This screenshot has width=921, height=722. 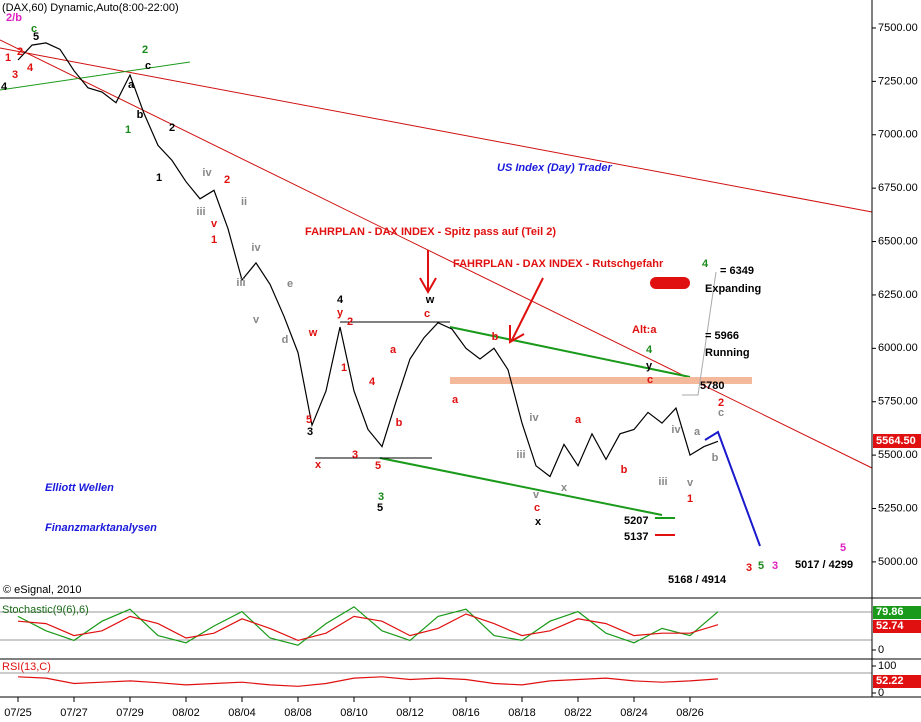 What do you see at coordinates (636, 521) in the screenshot?
I see `annotation: 5207` at bounding box center [636, 521].